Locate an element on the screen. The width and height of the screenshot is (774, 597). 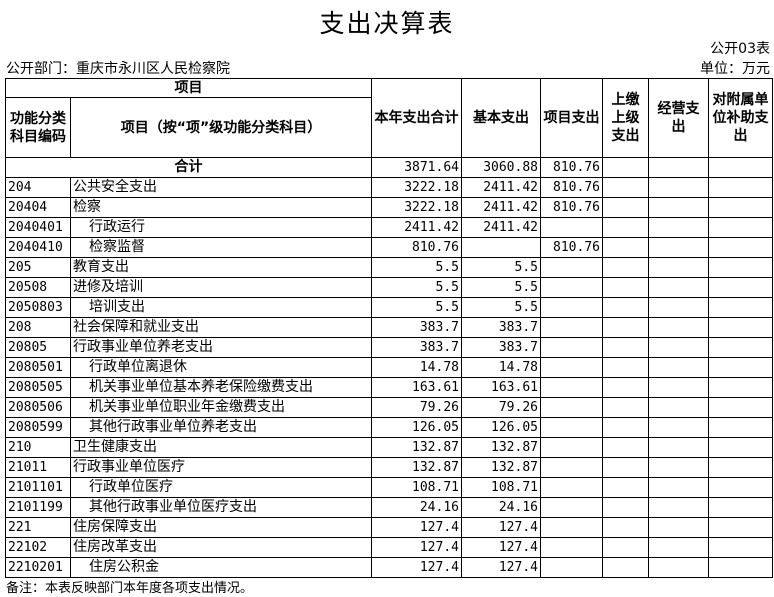
row-code: 2080505 is located at coordinates (38, 387).